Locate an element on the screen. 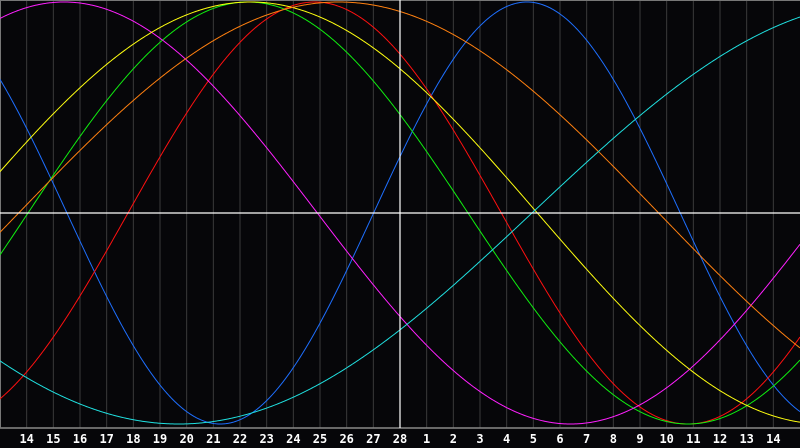 The height and width of the screenshot is (448, 800). x-tick-label: 18 is located at coordinates (133, 439).